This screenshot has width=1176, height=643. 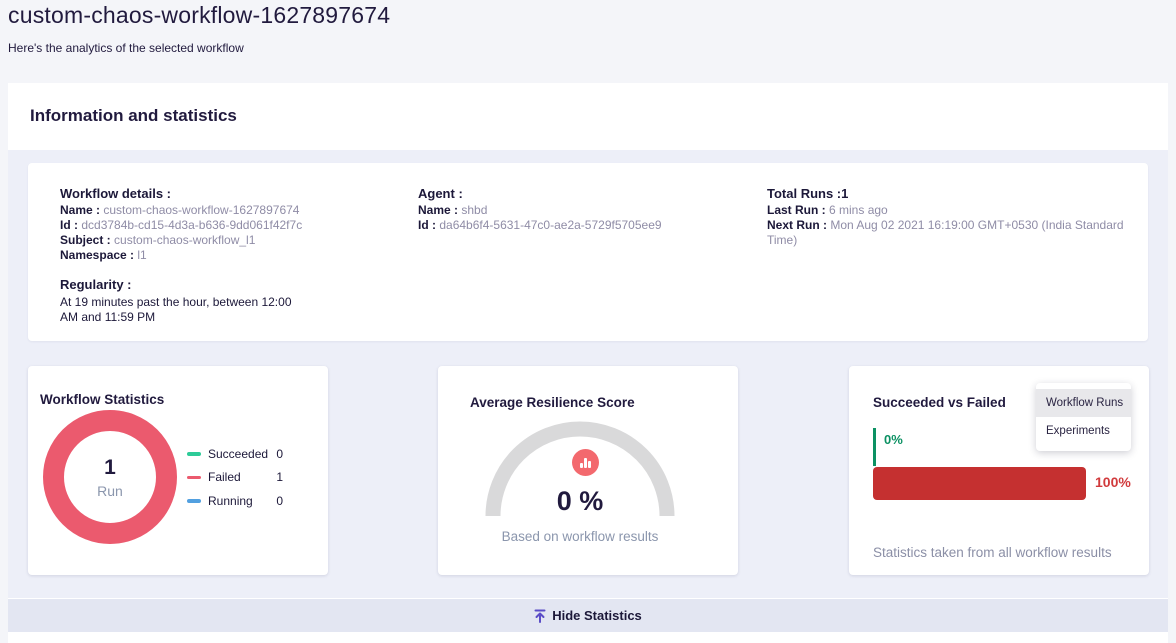 I want to click on failed-bar, so click(x=979, y=483).